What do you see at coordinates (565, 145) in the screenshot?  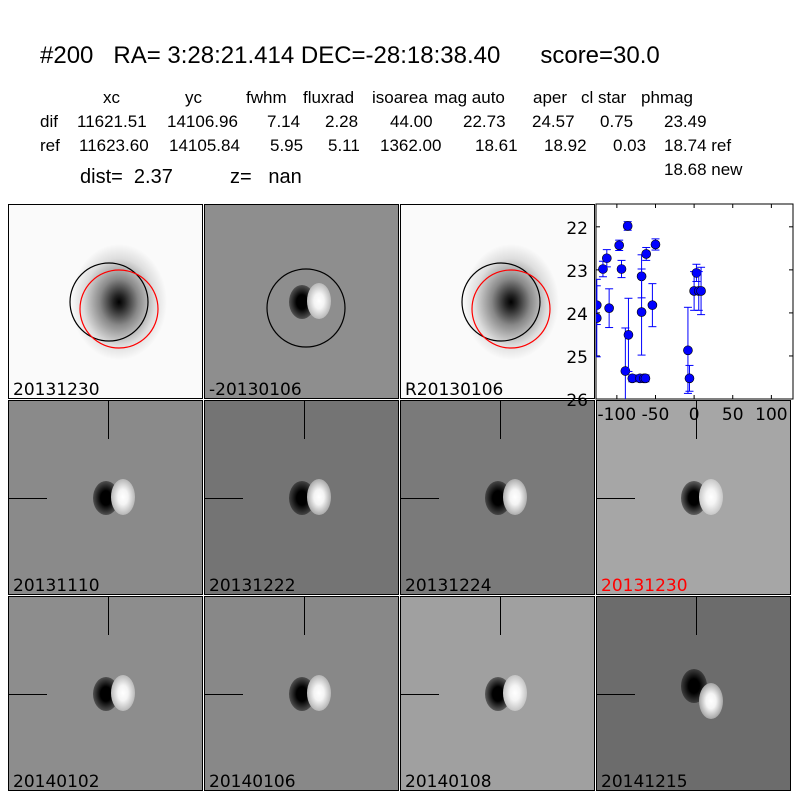 I see `ref-cell: 18.92` at bounding box center [565, 145].